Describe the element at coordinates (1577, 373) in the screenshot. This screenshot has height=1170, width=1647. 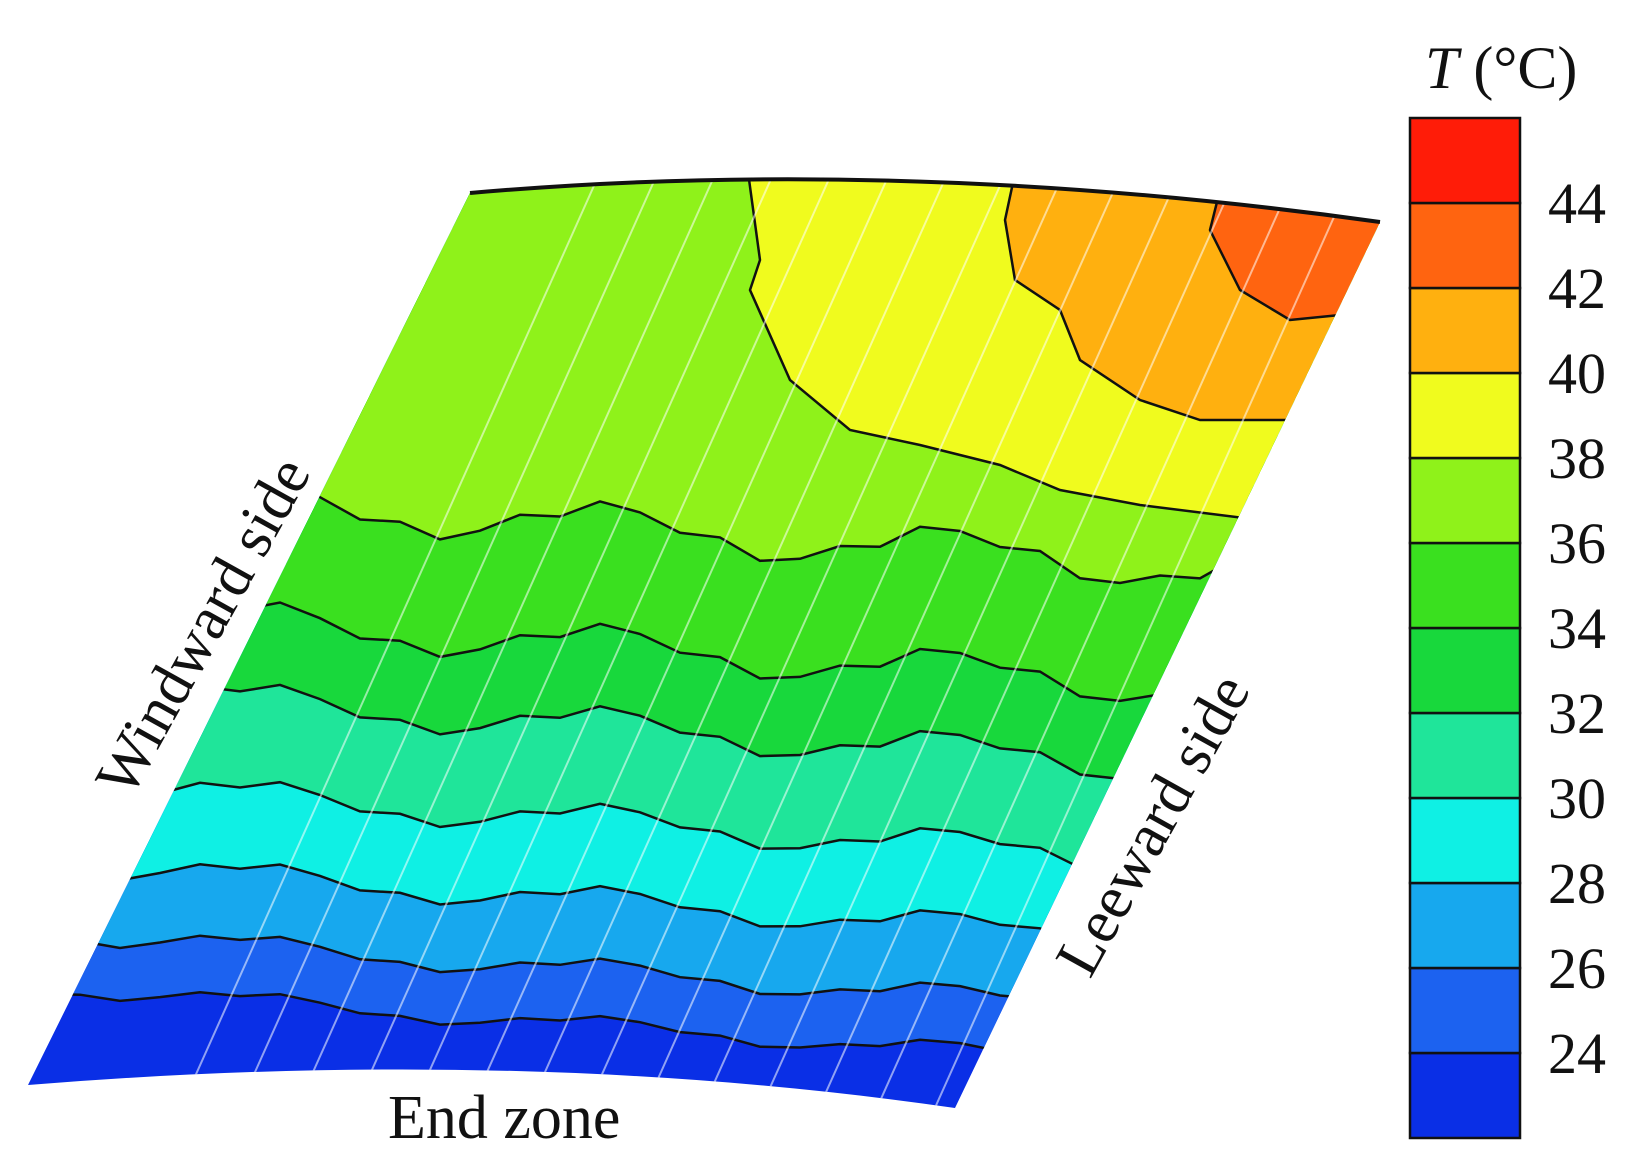
I see `colorbar-tick-8: 40` at that location.